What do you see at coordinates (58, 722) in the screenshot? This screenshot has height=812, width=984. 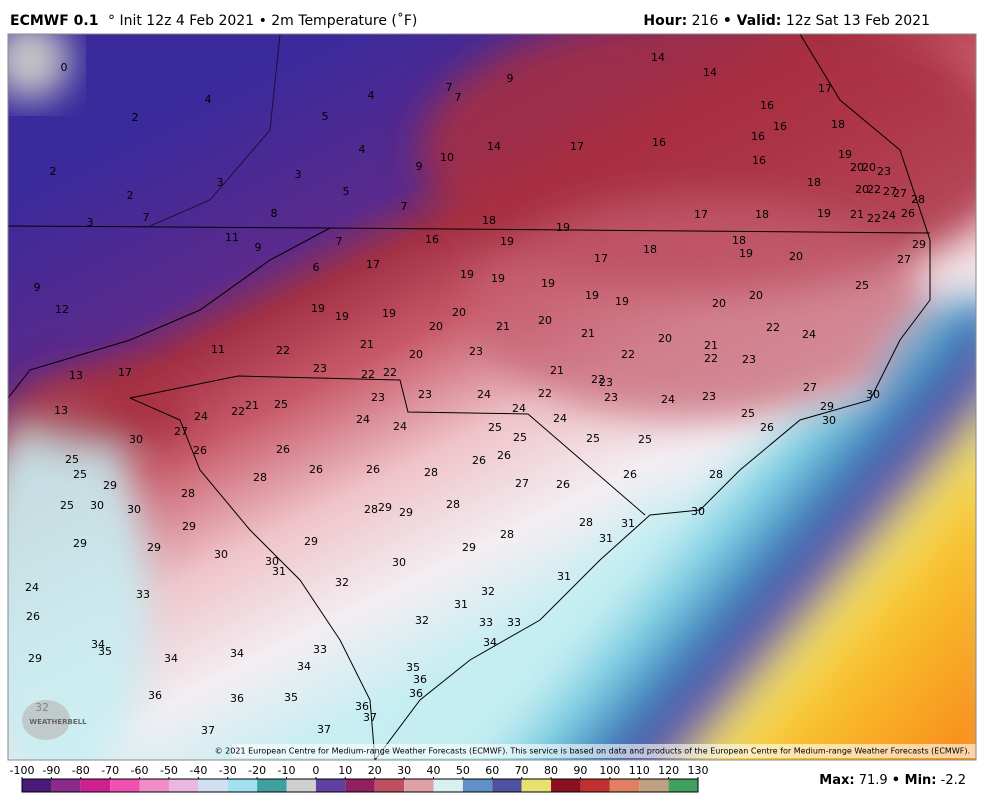 I see `logo: WEATHERBELL` at bounding box center [58, 722].